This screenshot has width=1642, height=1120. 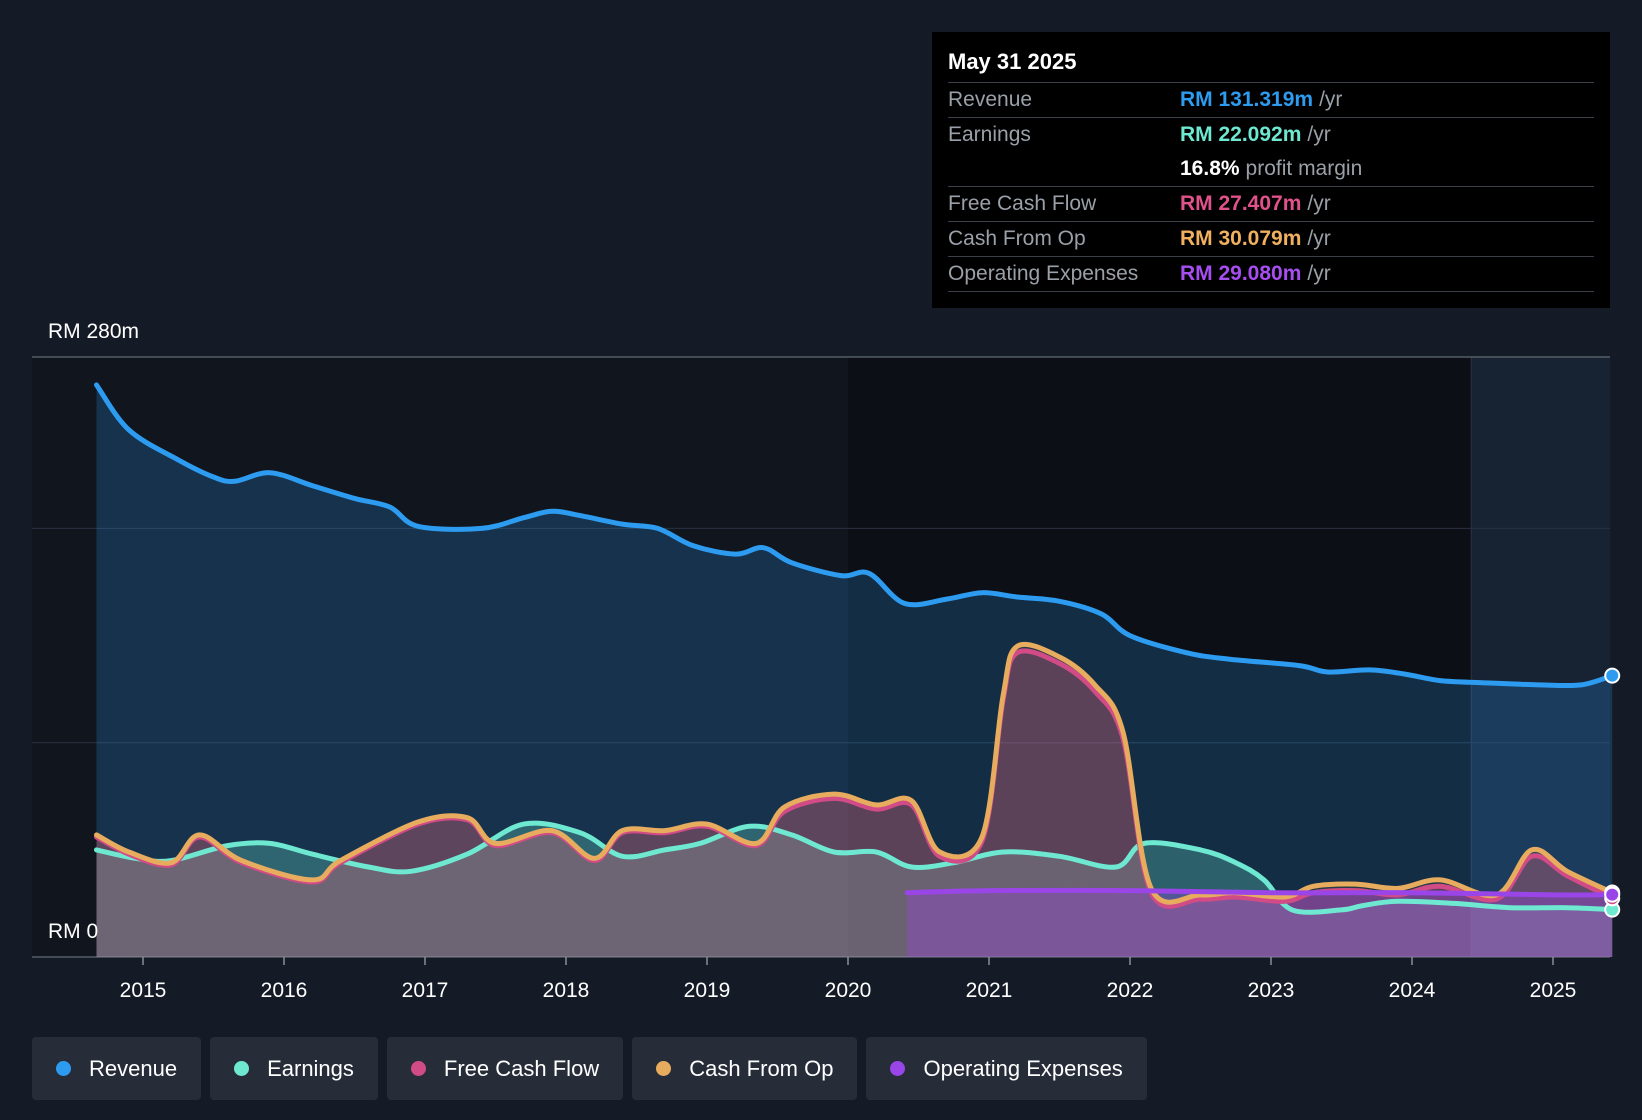 I want to click on tooltip-label, so click(x=1064, y=169).